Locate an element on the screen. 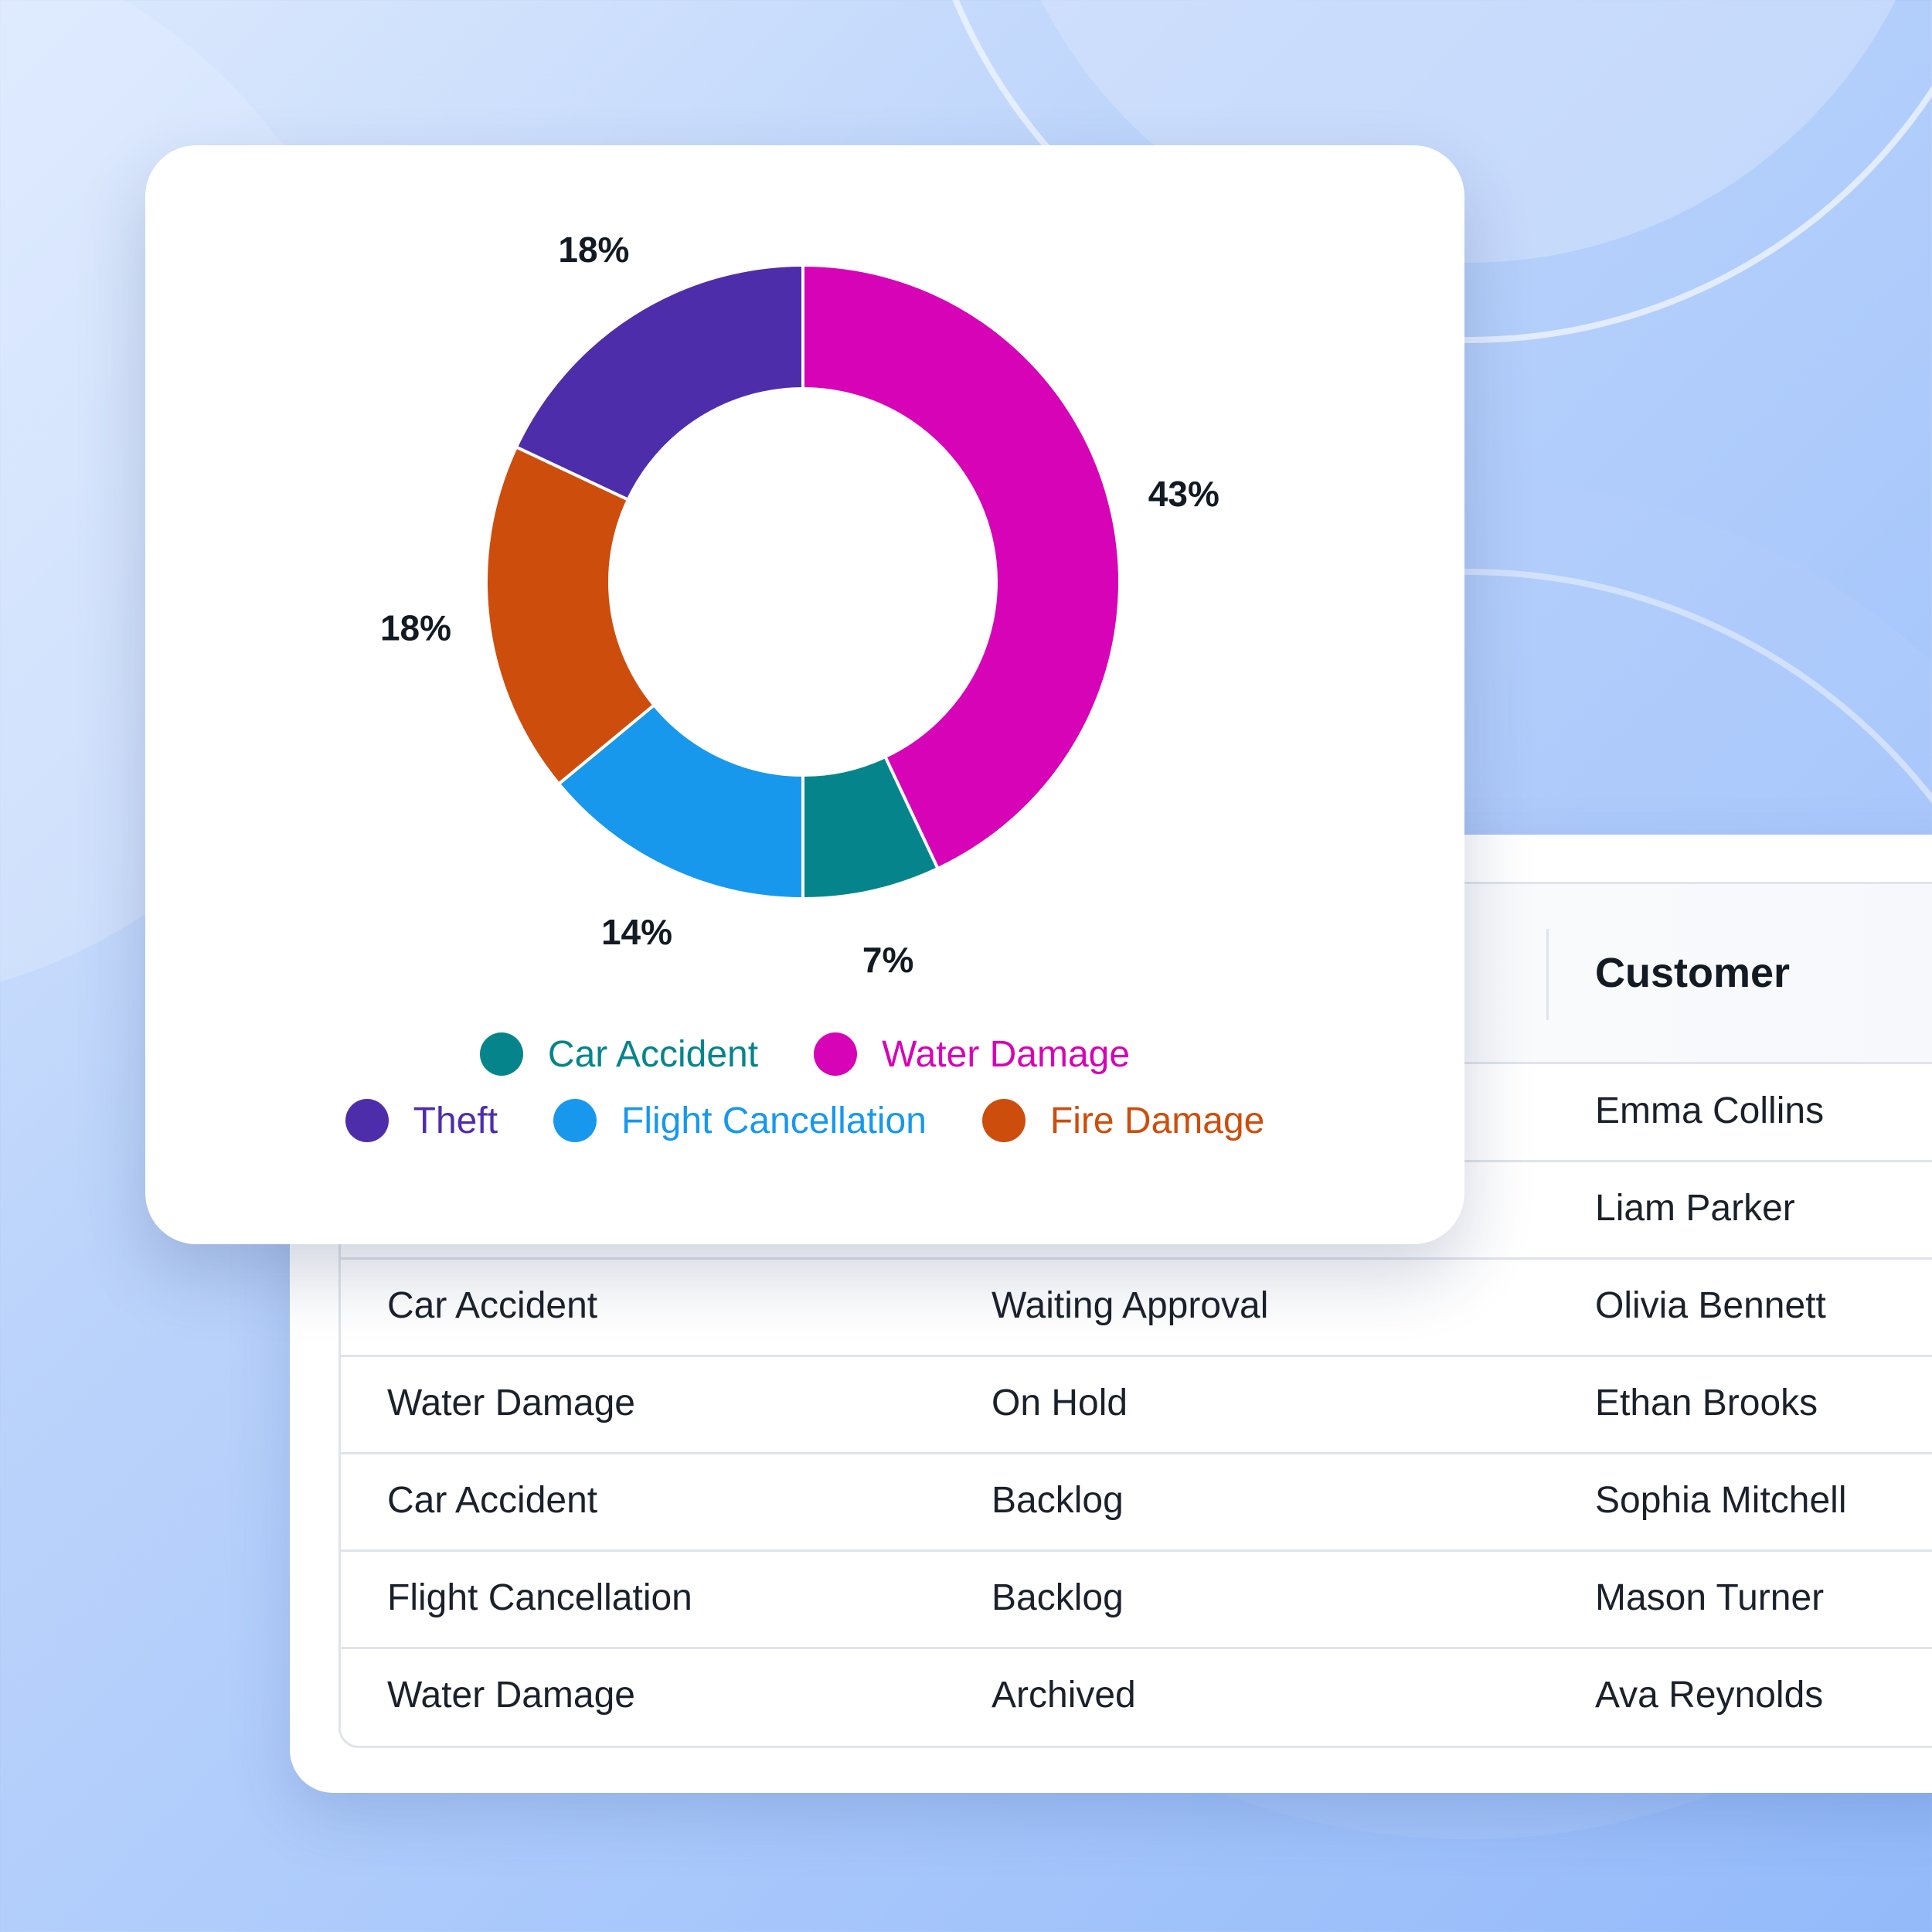 This screenshot has height=1932, width=1932. table-row: Car Accident Backlog Sophia Mitchell is located at coordinates (1136, 1502).